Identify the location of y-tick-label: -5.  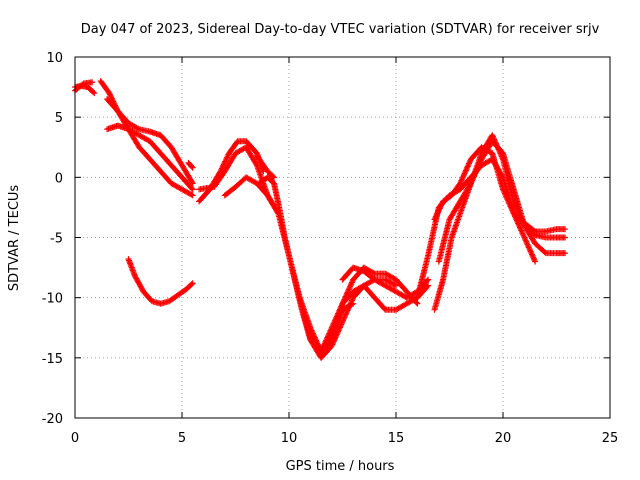
(56, 239).